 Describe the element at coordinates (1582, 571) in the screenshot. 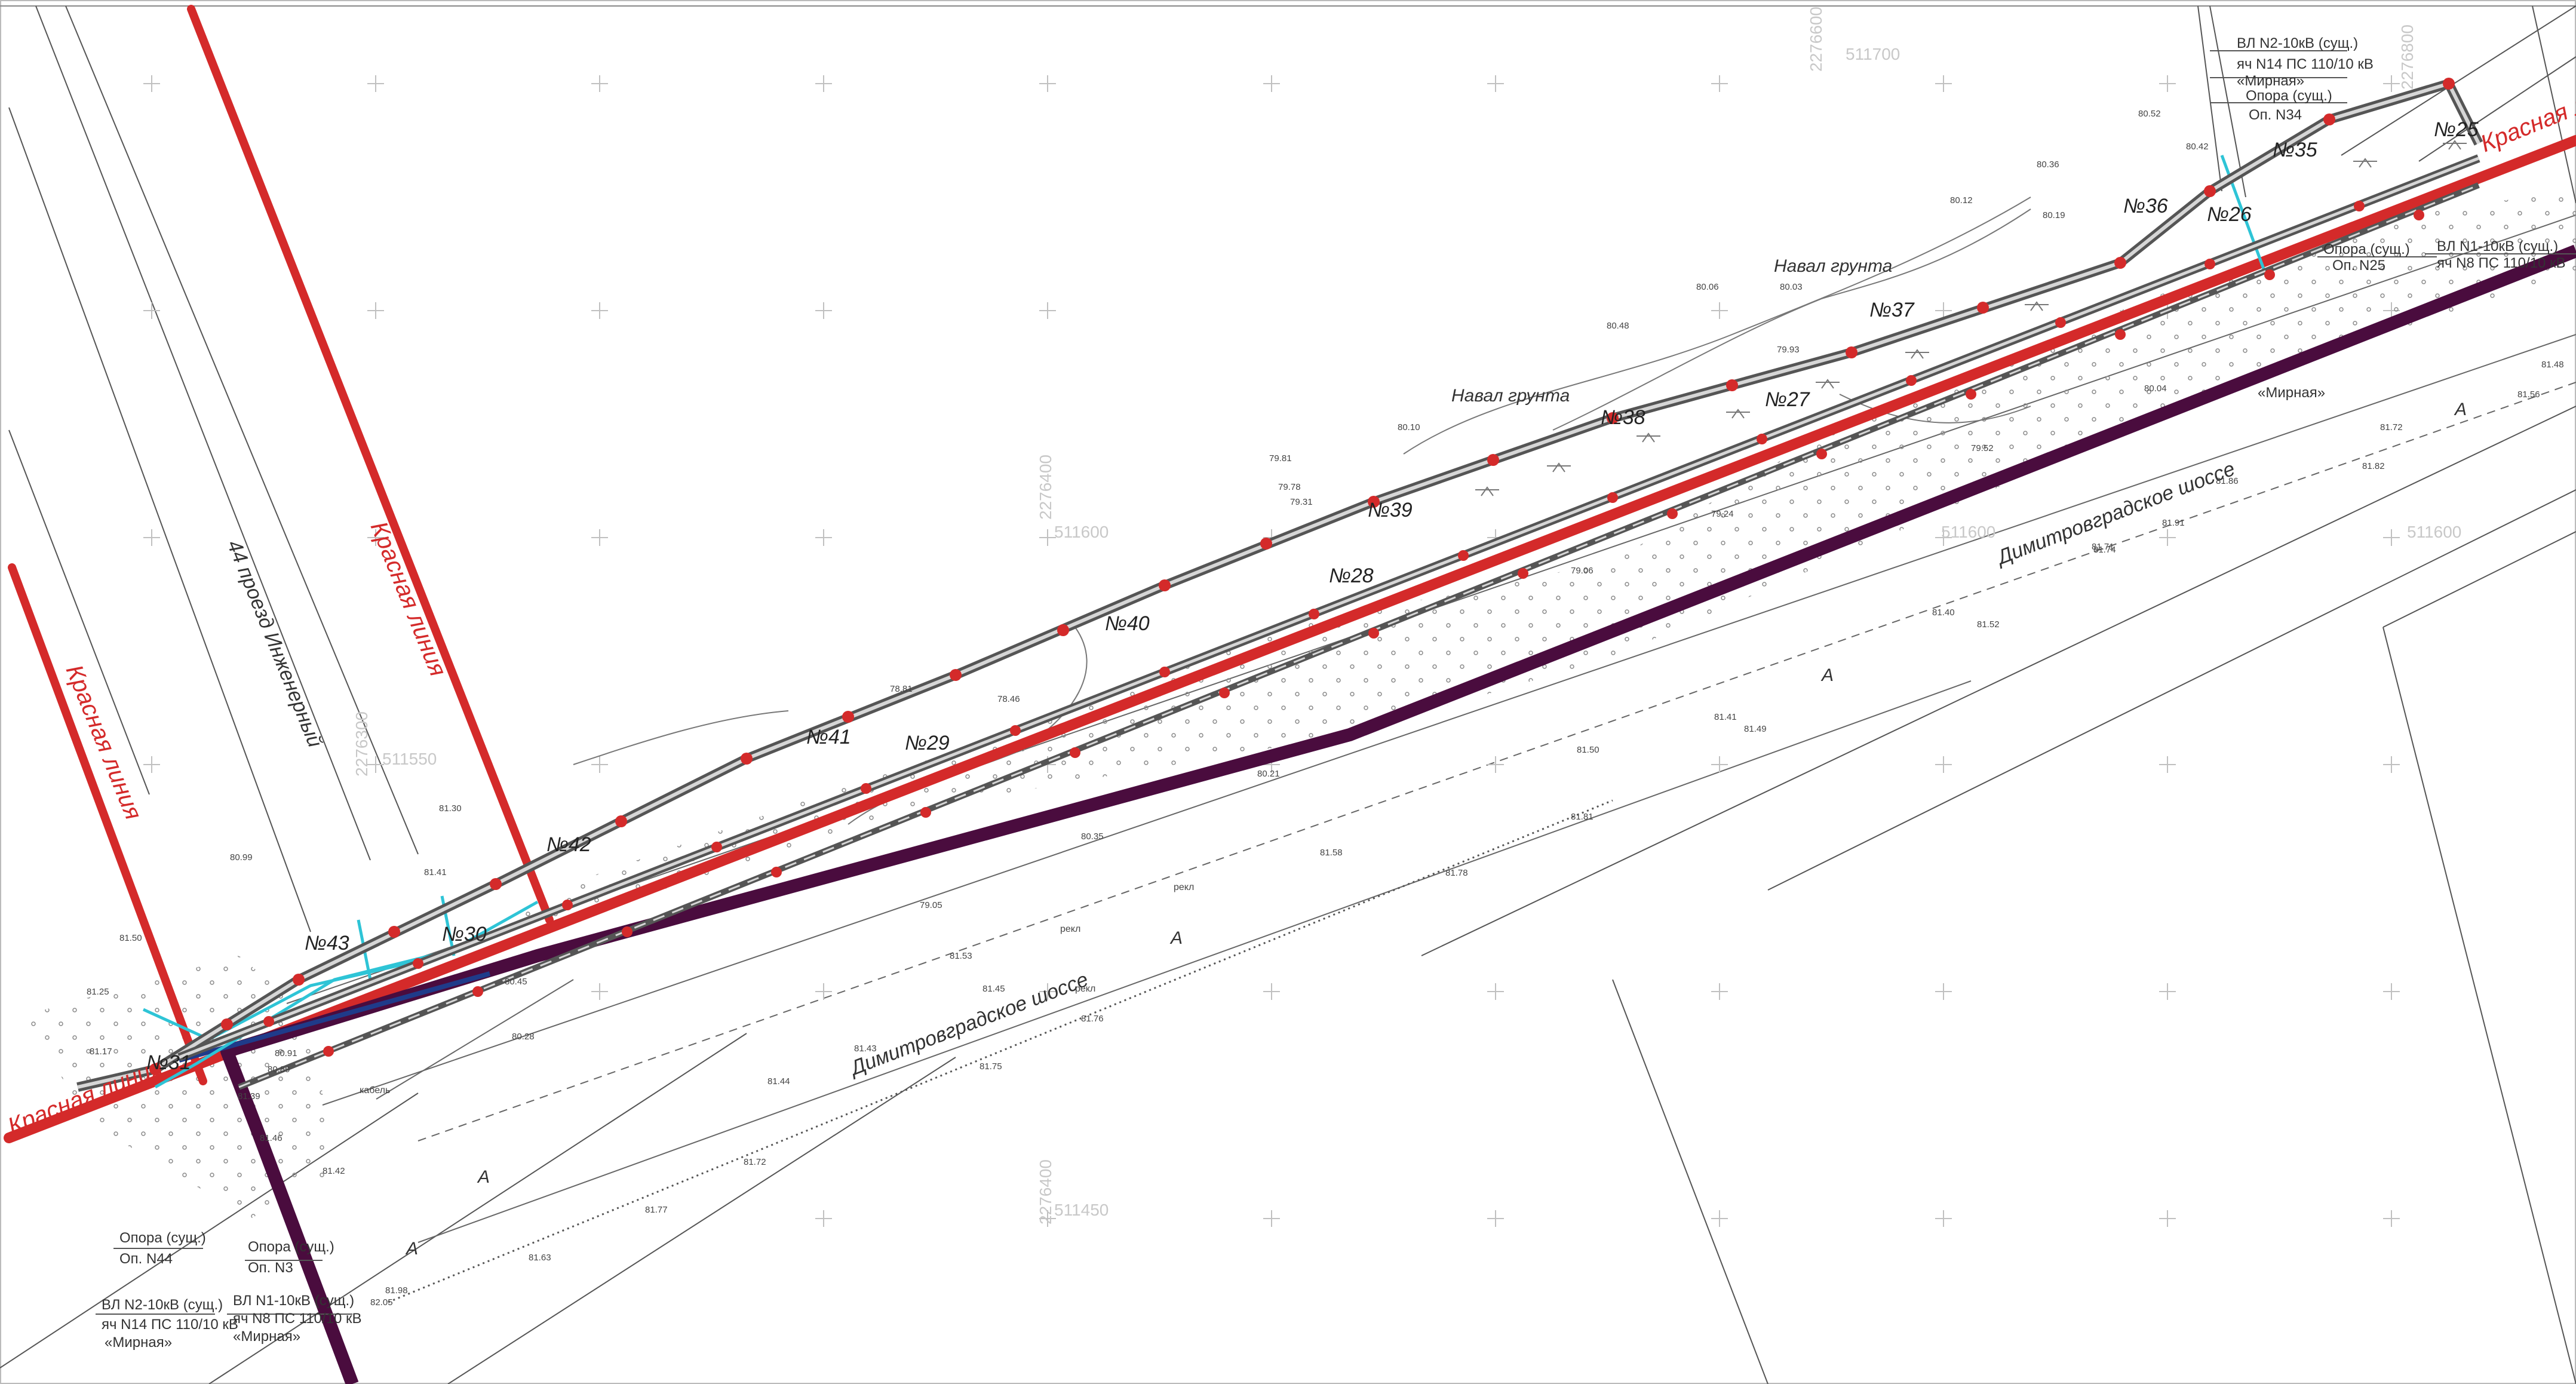

I see `svg-text: 79.06` at that location.